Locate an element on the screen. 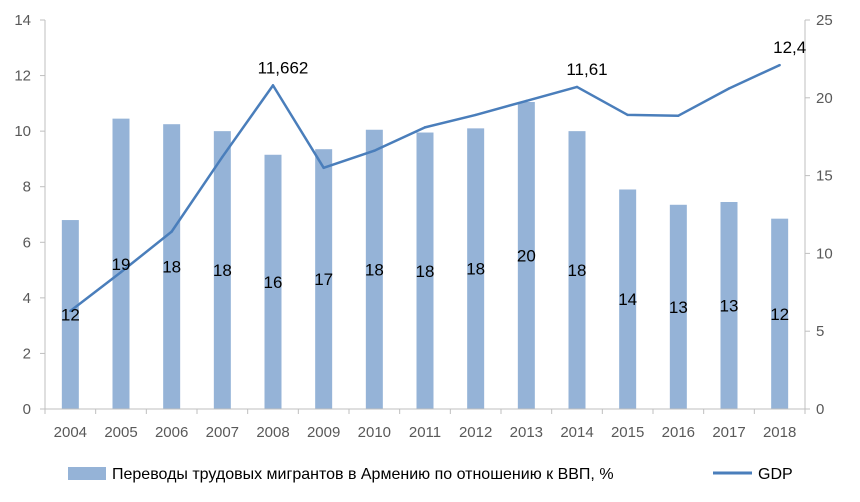  x-tick-label: 2007 is located at coordinates (222, 432).